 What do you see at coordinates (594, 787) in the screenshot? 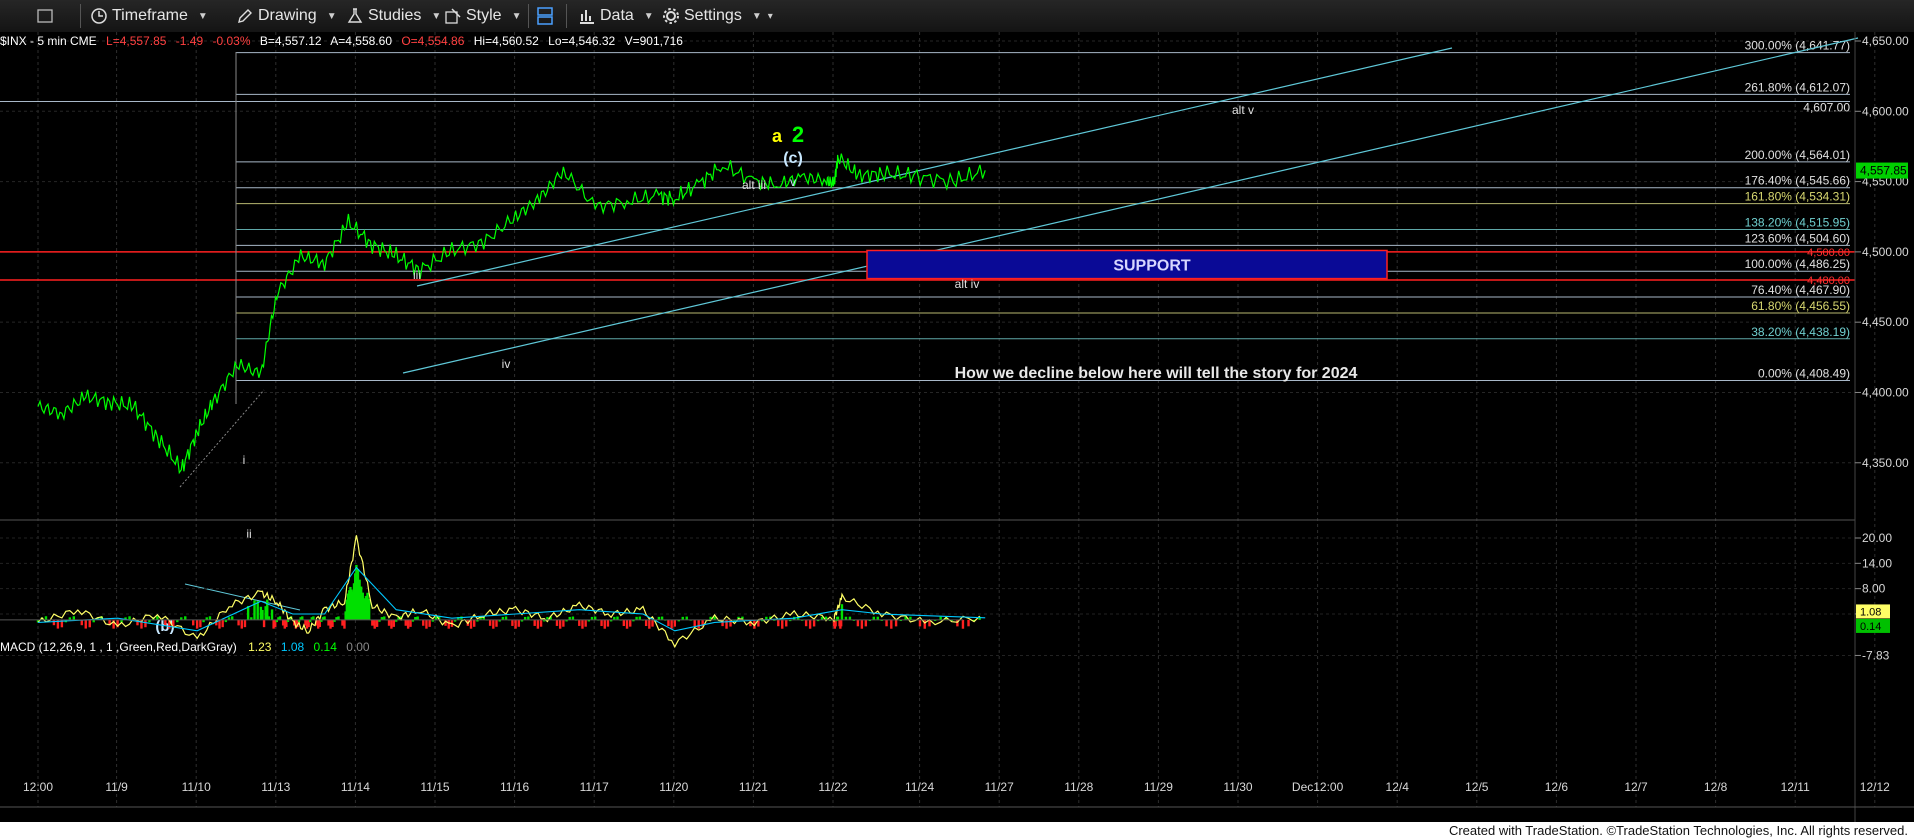
I see `x-tick-label: 11/17` at bounding box center [594, 787].